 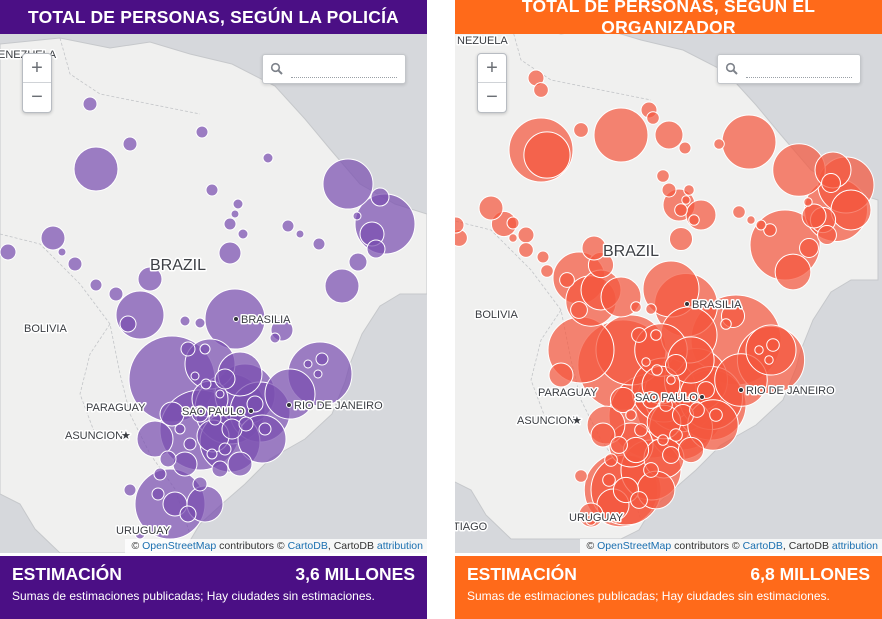 What do you see at coordinates (492, 97) in the screenshot?
I see `zoom-out-button: −` at bounding box center [492, 97].